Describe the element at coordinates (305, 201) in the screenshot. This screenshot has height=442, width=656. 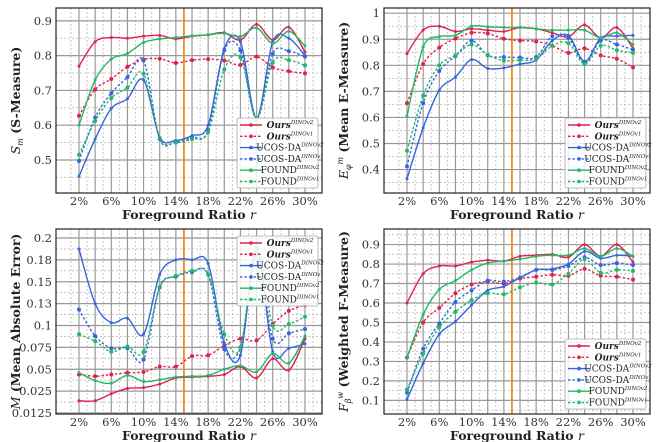
I see `x-tick-label: 30%` at that location.